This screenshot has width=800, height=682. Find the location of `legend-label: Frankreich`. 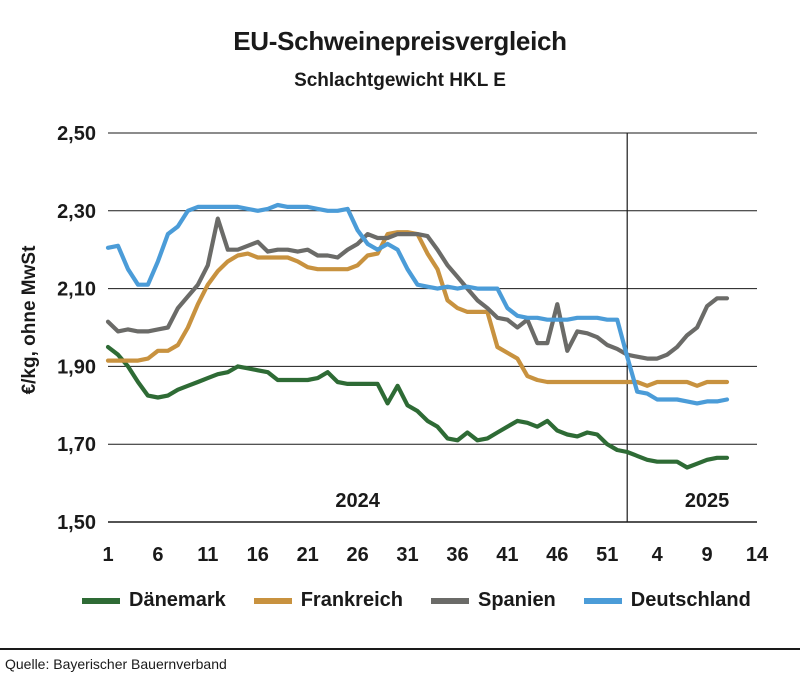

legend-label: Frankreich is located at coordinates (351, 600).